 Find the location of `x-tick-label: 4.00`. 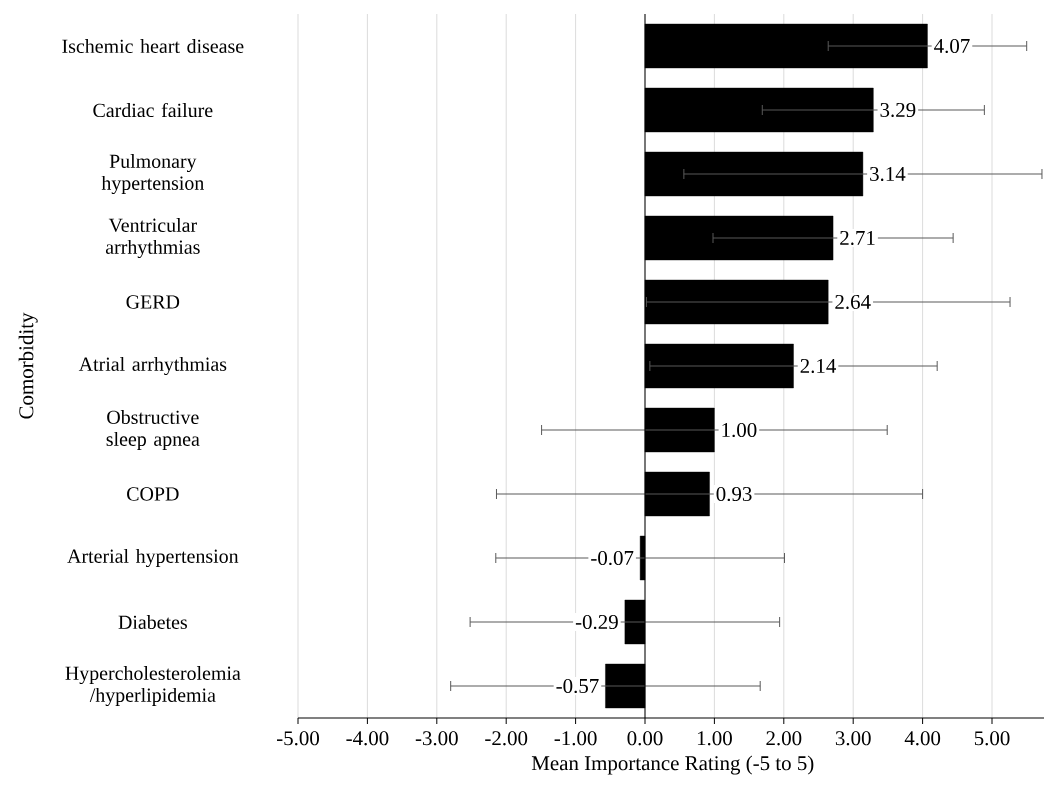

x-tick-label: 4.00 is located at coordinates (922, 738).